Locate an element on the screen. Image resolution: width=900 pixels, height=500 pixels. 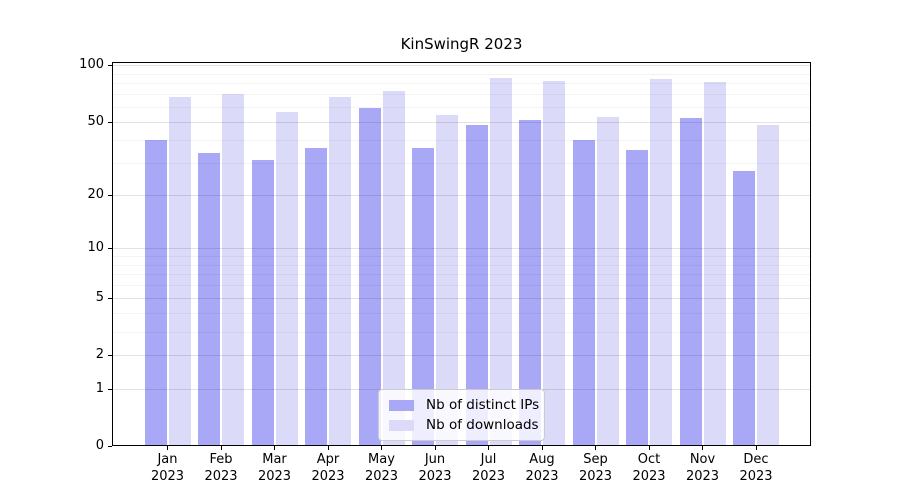
bar-distinct-ips-jun is located at coordinates (423, 297).